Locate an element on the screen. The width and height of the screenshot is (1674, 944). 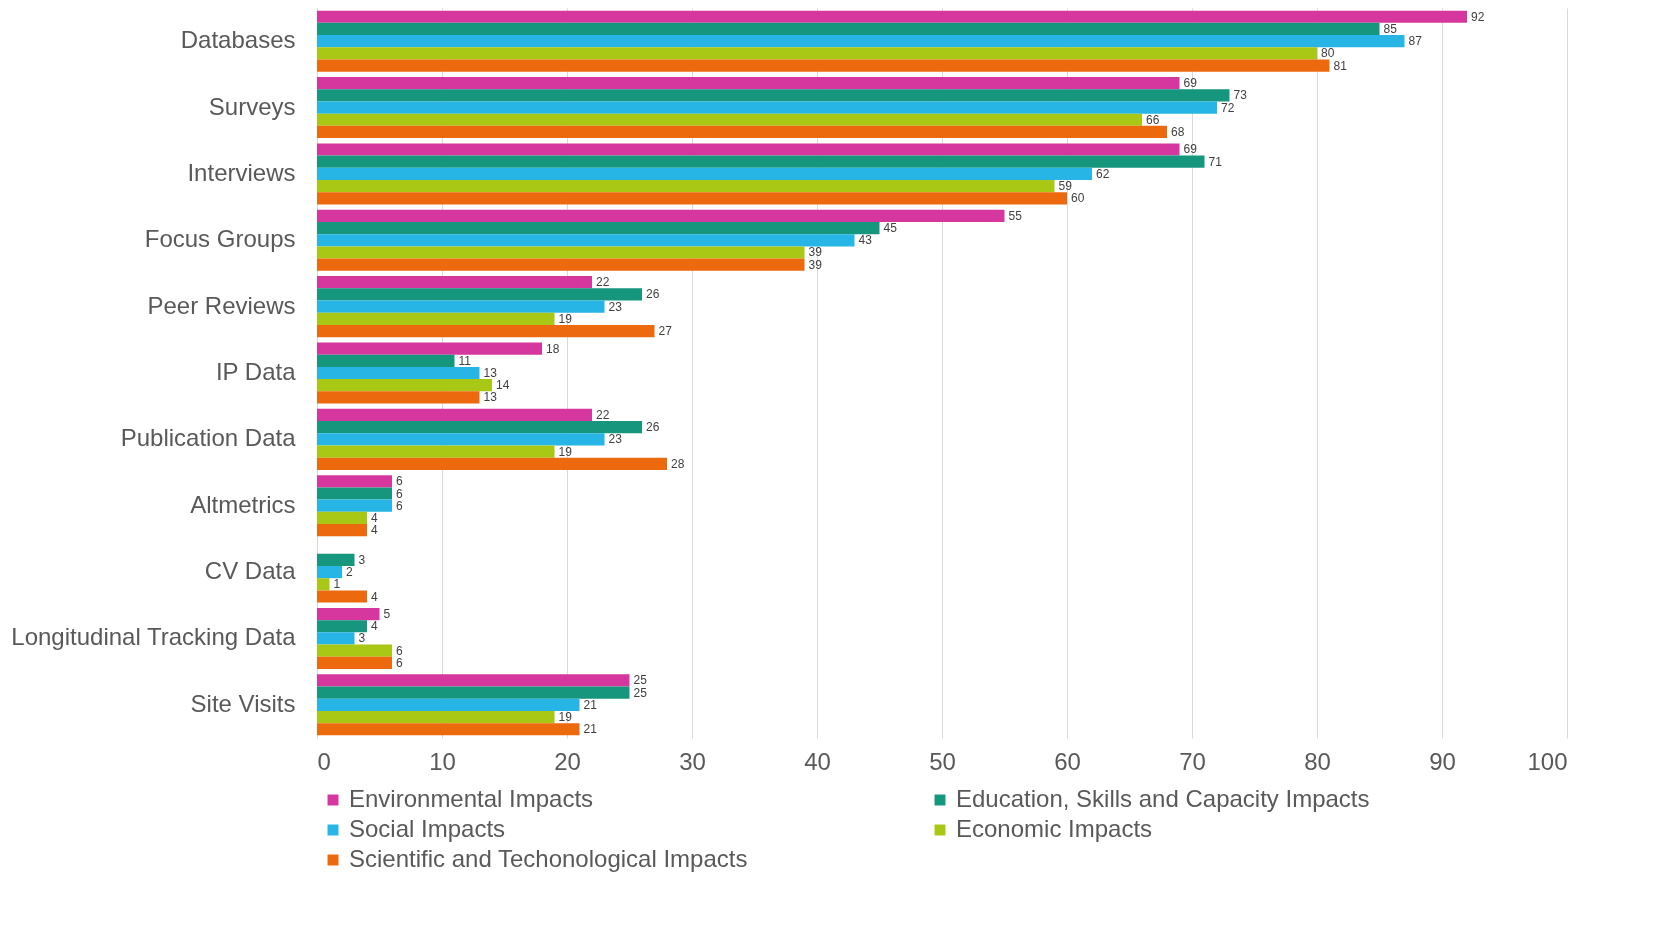
data-label: 72 is located at coordinates (1228, 107).